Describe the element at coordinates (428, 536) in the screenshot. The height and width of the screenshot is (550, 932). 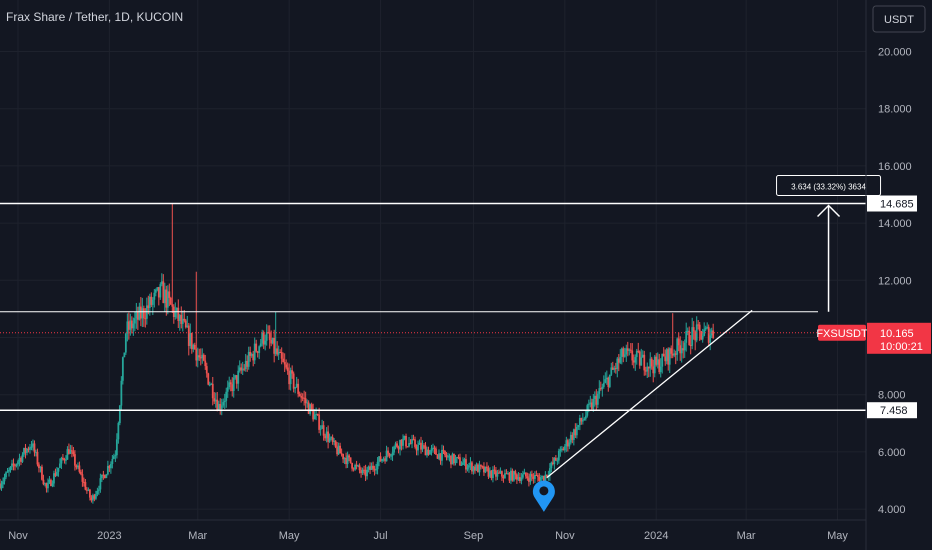
I see `time-axis: Nov 2023 Mar May Jul Sep Nov 2024 Mar May` at that location.